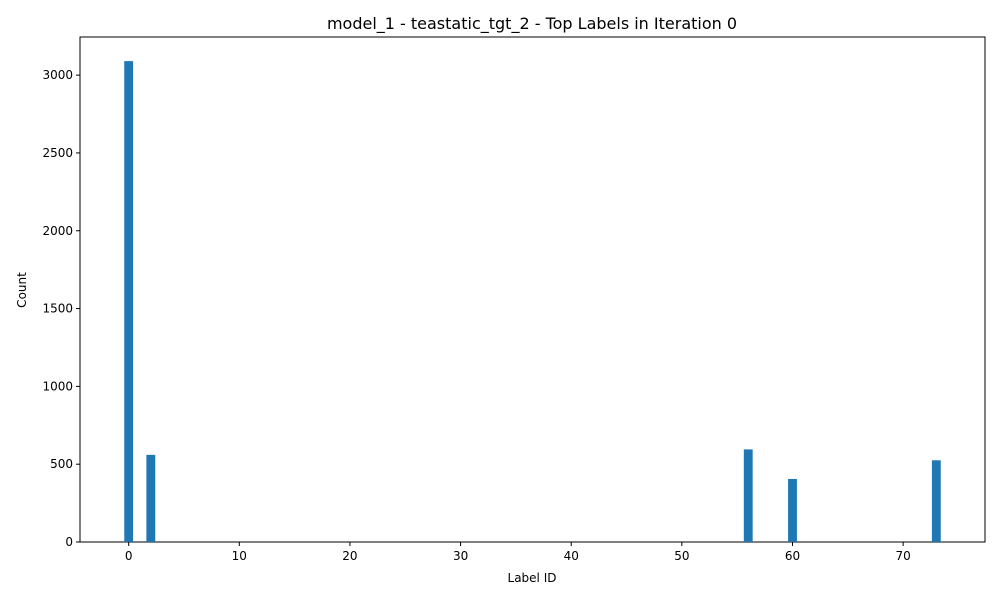 This screenshot has height=600, width=1000. I want to click on x-tick-label: 30, so click(460, 556).